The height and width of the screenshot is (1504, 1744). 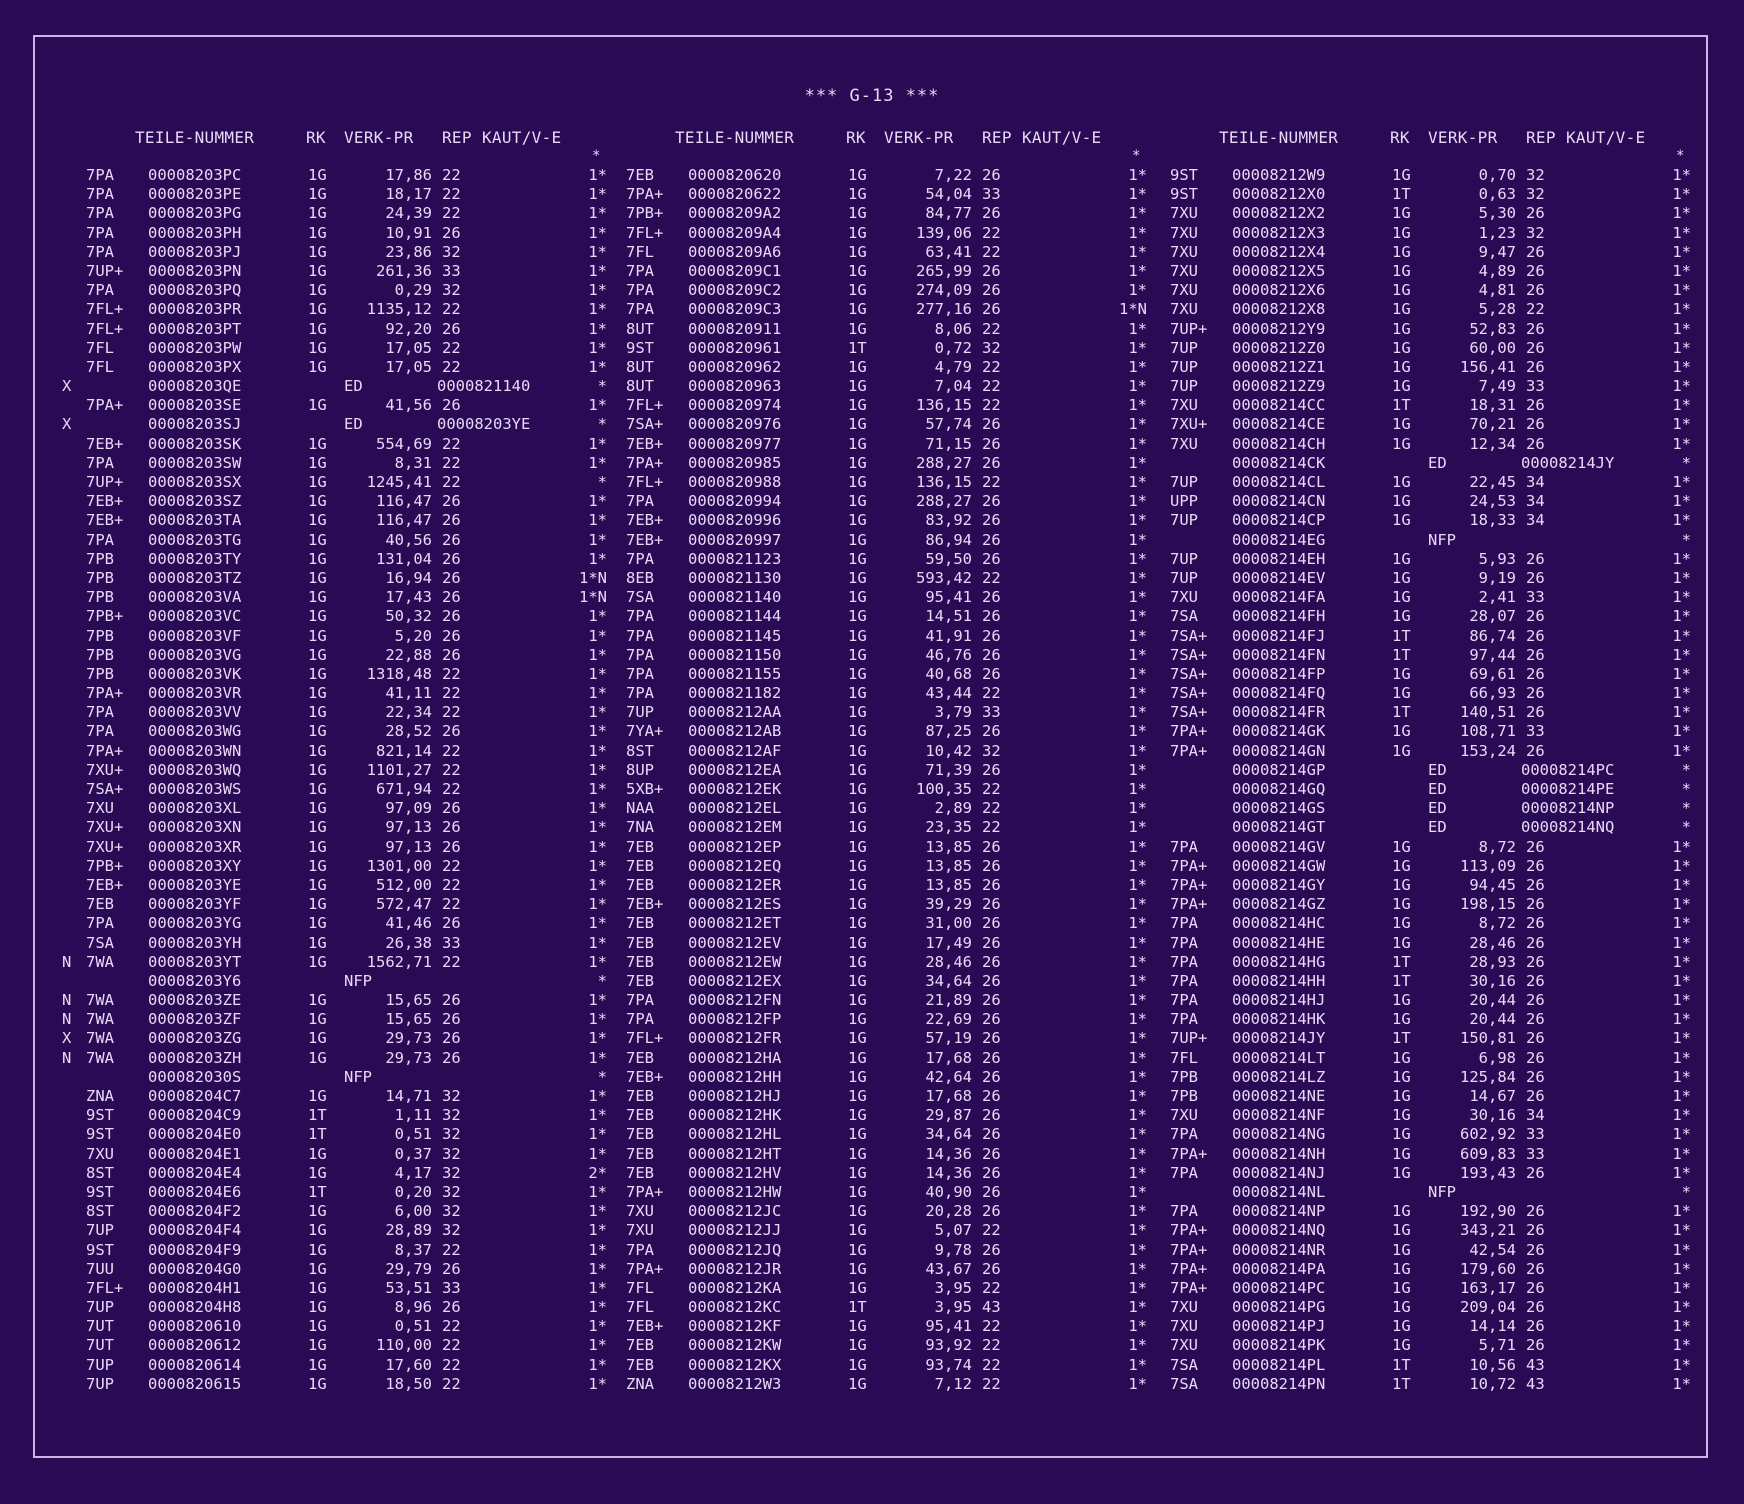 What do you see at coordinates (1279, 405) in the screenshot?
I see `cell-part-number: 00008214CC` at bounding box center [1279, 405].